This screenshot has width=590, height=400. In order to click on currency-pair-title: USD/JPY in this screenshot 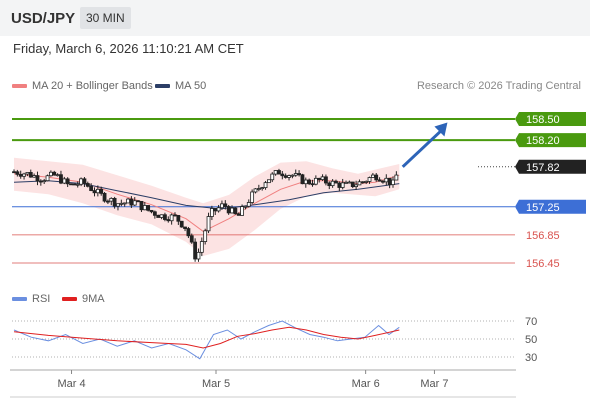, I will do `click(43, 18)`.